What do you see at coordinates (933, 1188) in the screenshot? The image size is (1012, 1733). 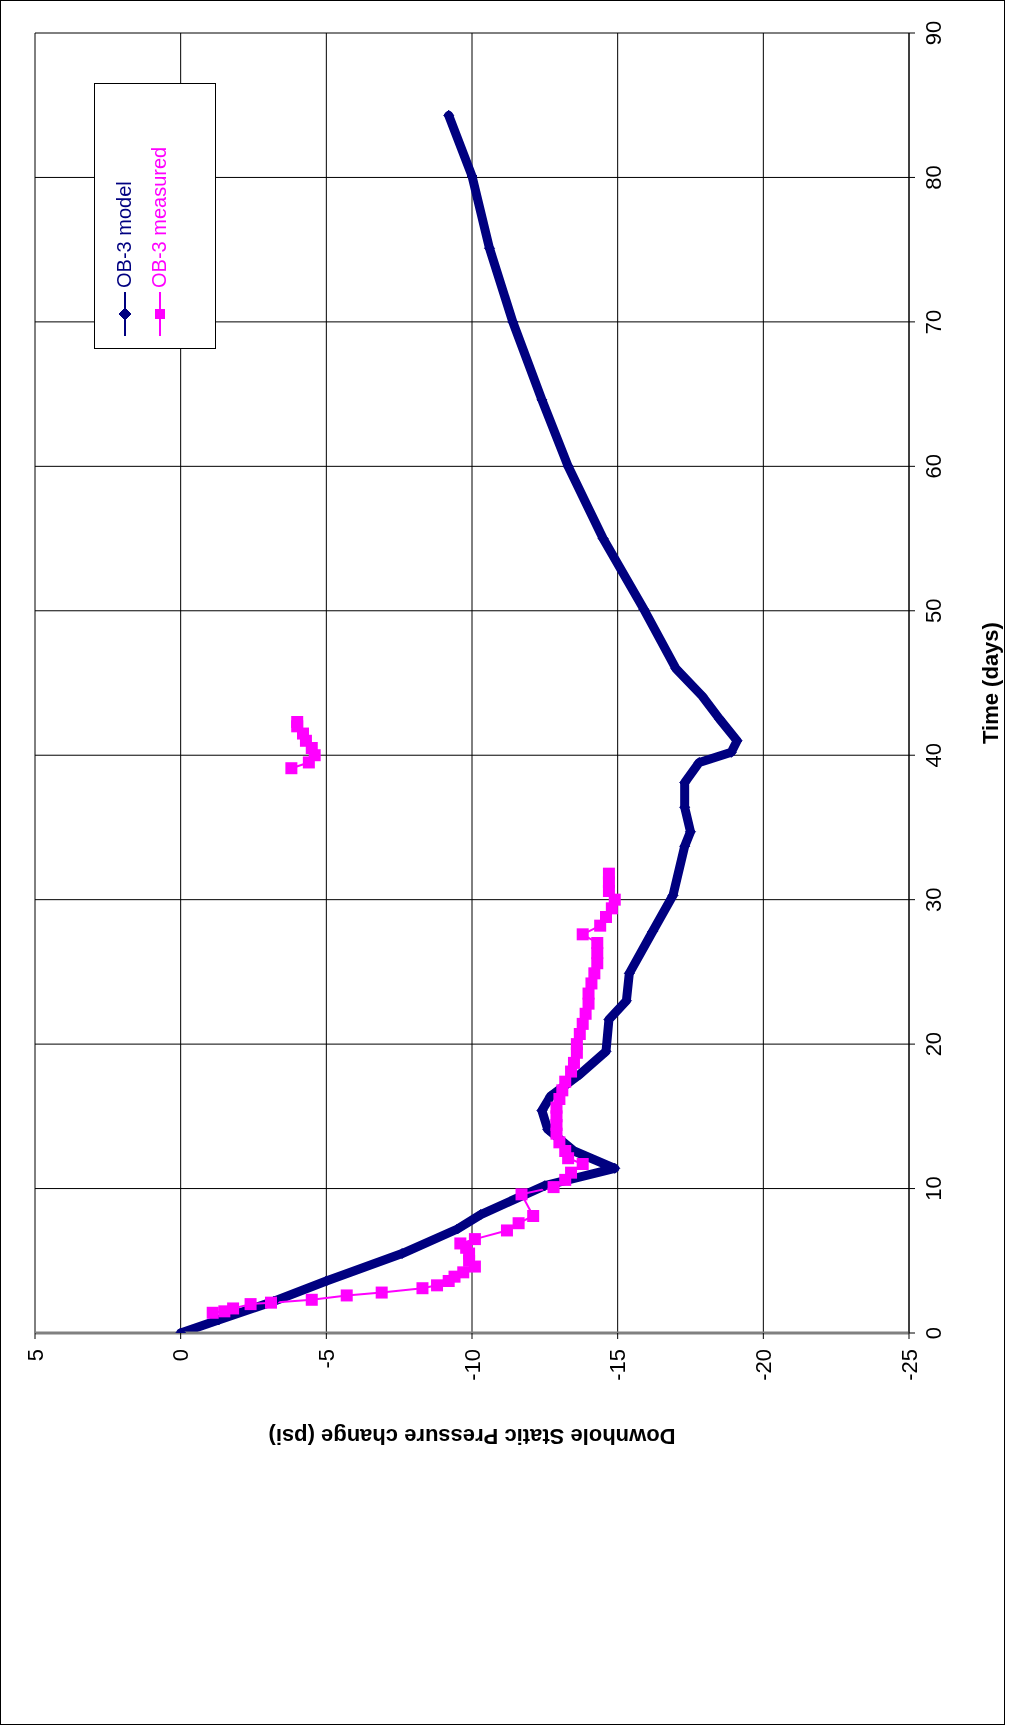 I see `y-tick-label: 10` at bounding box center [933, 1188].